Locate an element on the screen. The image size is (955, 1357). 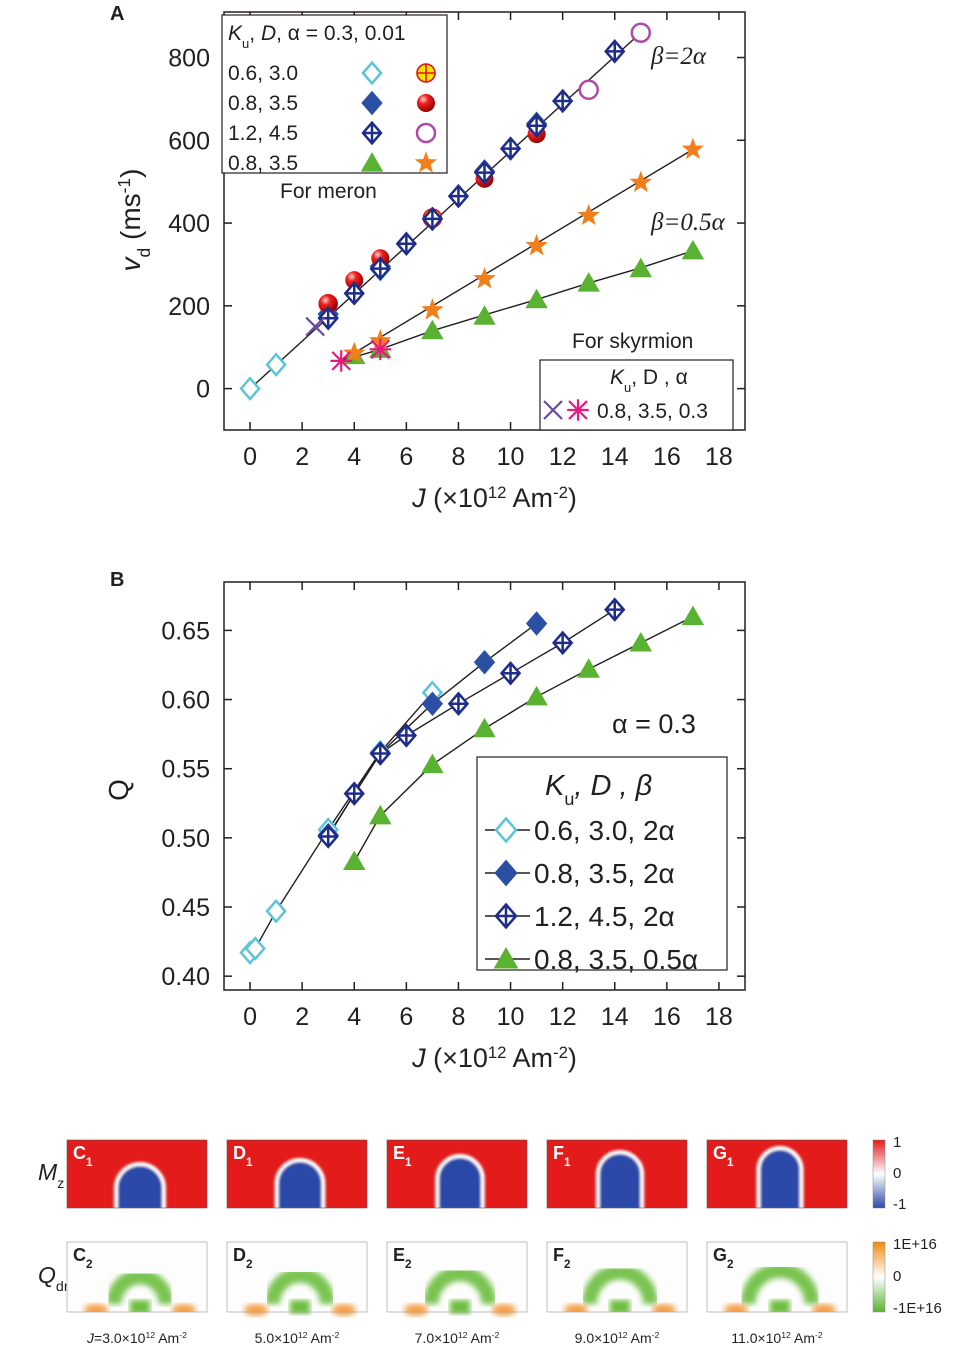
y-axis-label-part: ) is located at coordinates (130, 173).